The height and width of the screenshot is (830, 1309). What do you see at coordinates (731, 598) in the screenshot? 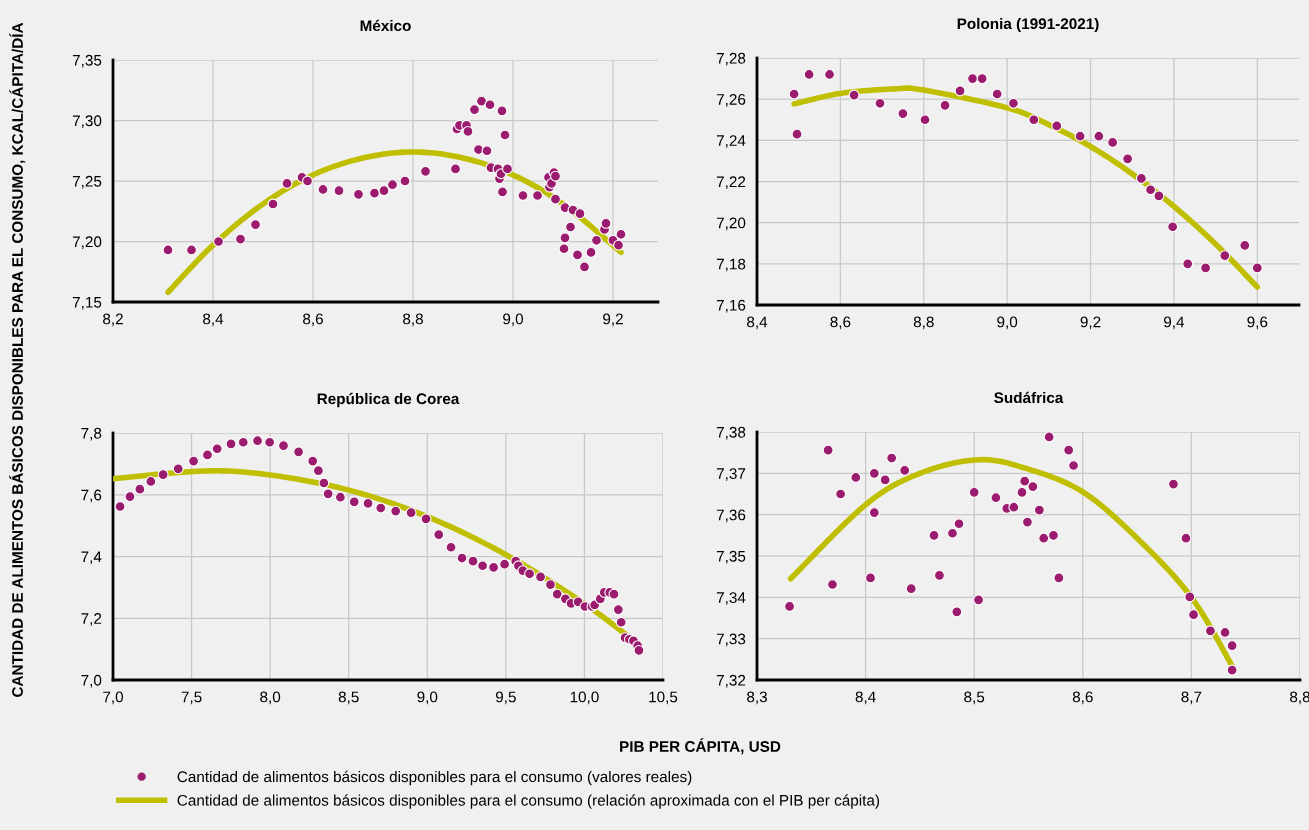
I see `y-tick-label: 7,34` at bounding box center [731, 598].